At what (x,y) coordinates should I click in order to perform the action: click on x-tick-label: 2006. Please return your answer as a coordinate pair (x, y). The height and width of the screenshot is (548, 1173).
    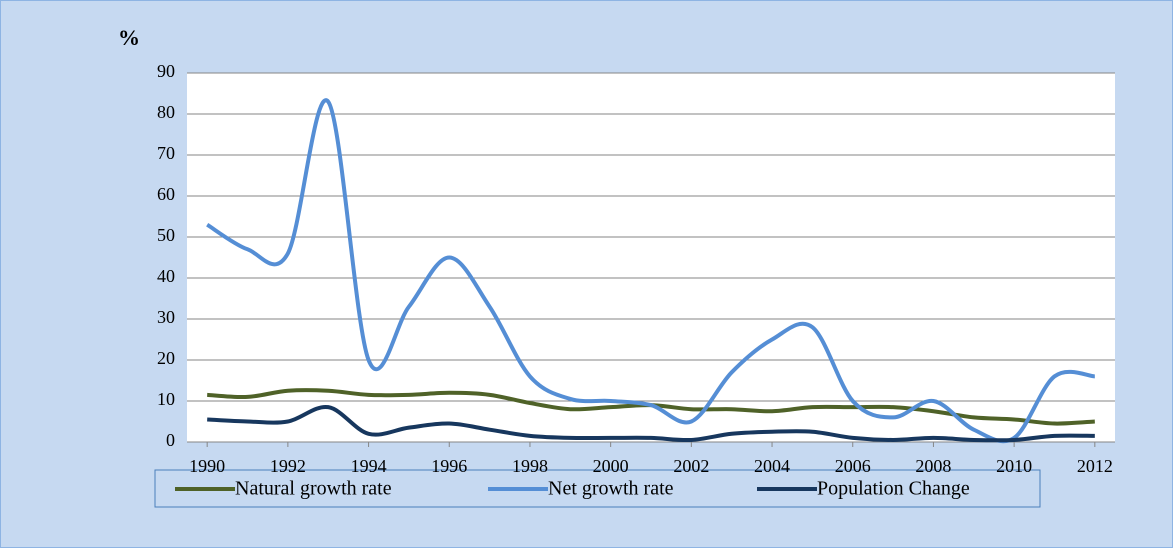
    Looking at the image, I should click on (853, 466).